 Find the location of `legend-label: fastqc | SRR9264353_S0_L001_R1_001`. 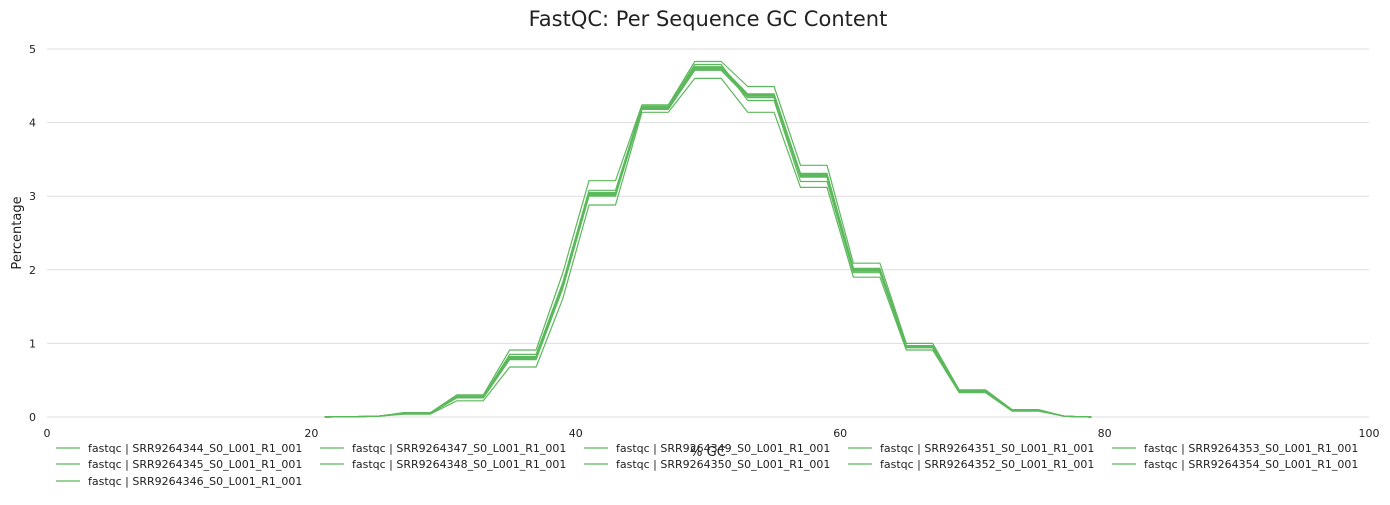

legend-label: fastqc | SRR9264353_S0_L001_R1_001 is located at coordinates (1251, 448).